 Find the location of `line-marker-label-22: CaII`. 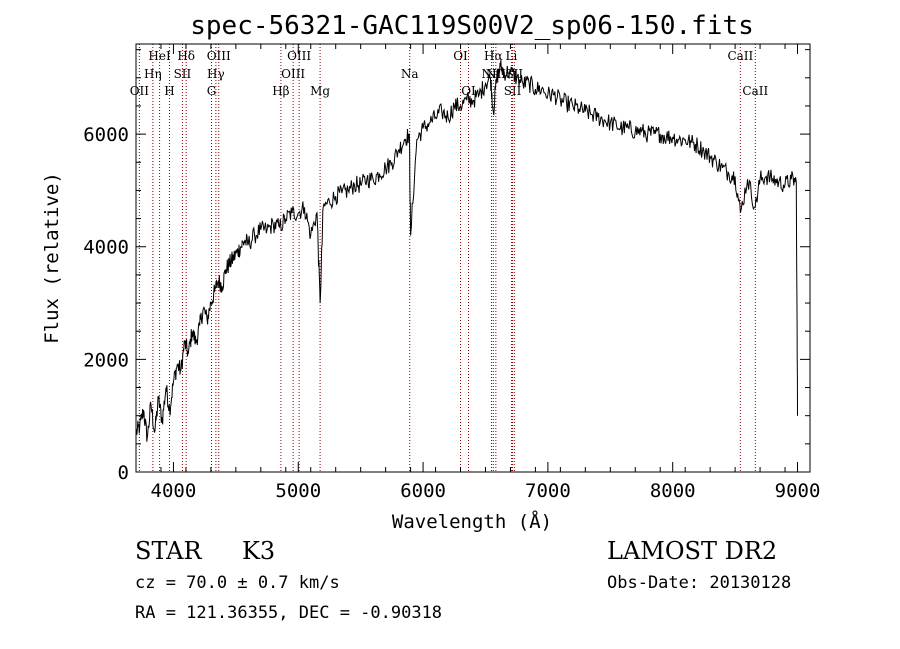

line-marker-label-22: CaII is located at coordinates (740, 56).